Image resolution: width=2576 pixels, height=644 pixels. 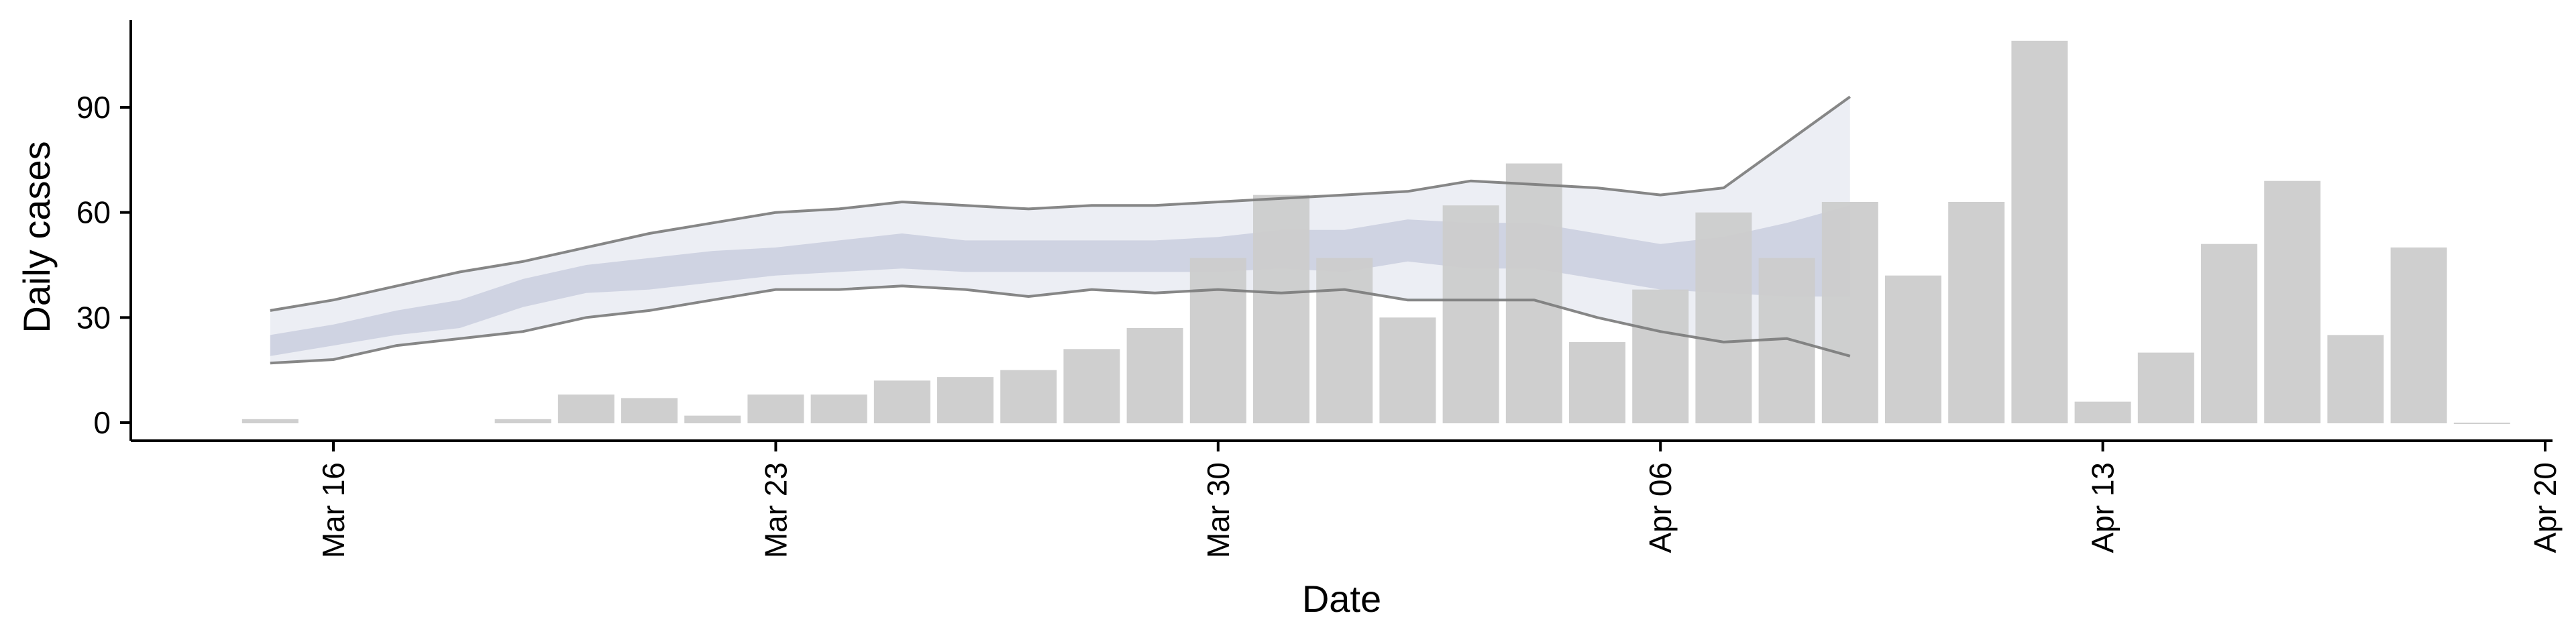 I want to click on y-tick-label: 0, so click(x=102, y=422).